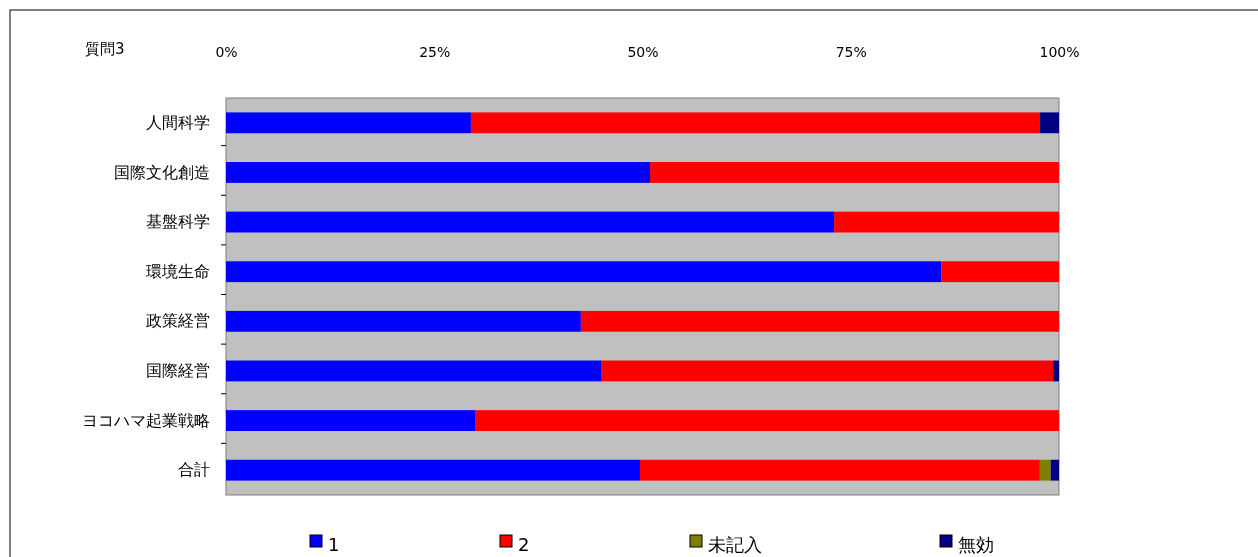  I want to click on x-tick-label: 100%, so click(1059, 52).